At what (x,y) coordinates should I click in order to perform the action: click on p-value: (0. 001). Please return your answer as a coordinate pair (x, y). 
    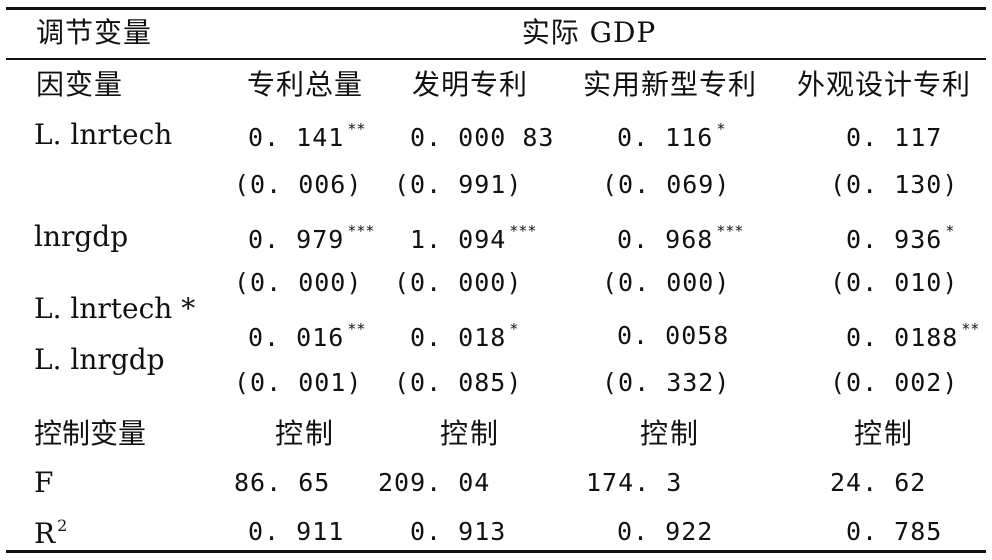
    Looking at the image, I should click on (298, 382).